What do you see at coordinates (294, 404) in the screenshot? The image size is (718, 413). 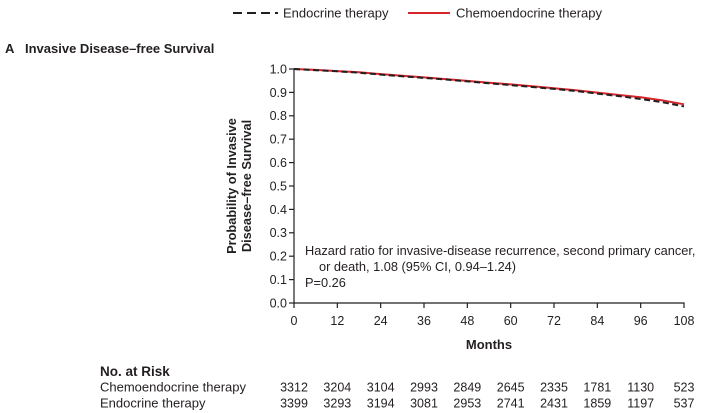 I see `risk-count: 3399` at bounding box center [294, 404].